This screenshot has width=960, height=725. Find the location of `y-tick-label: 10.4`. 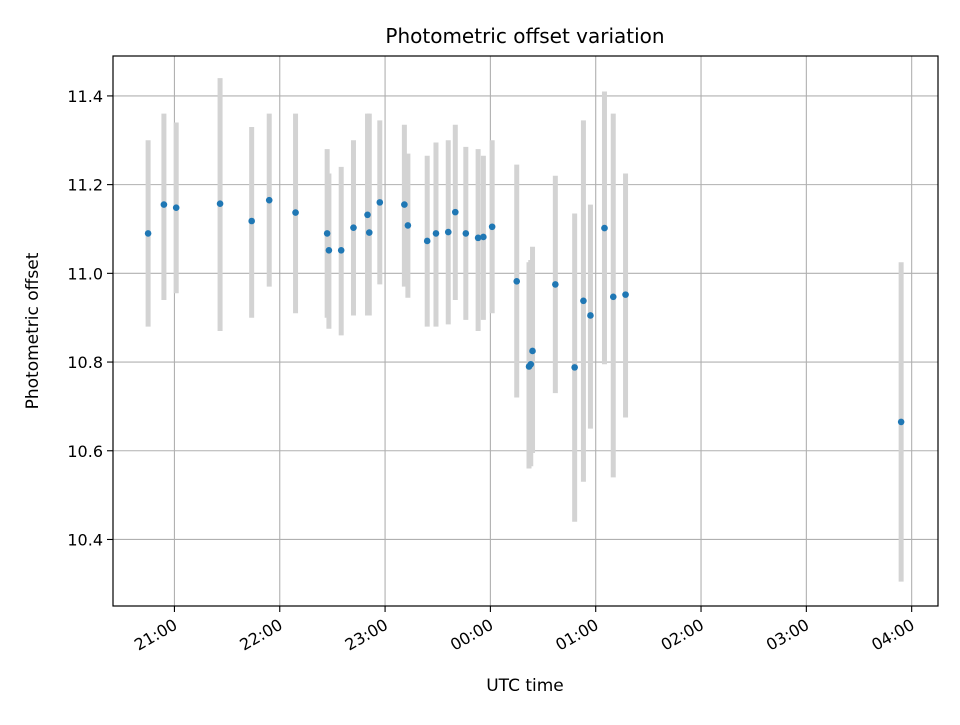

y-tick-label: 10.4 is located at coordinates (85, 539).